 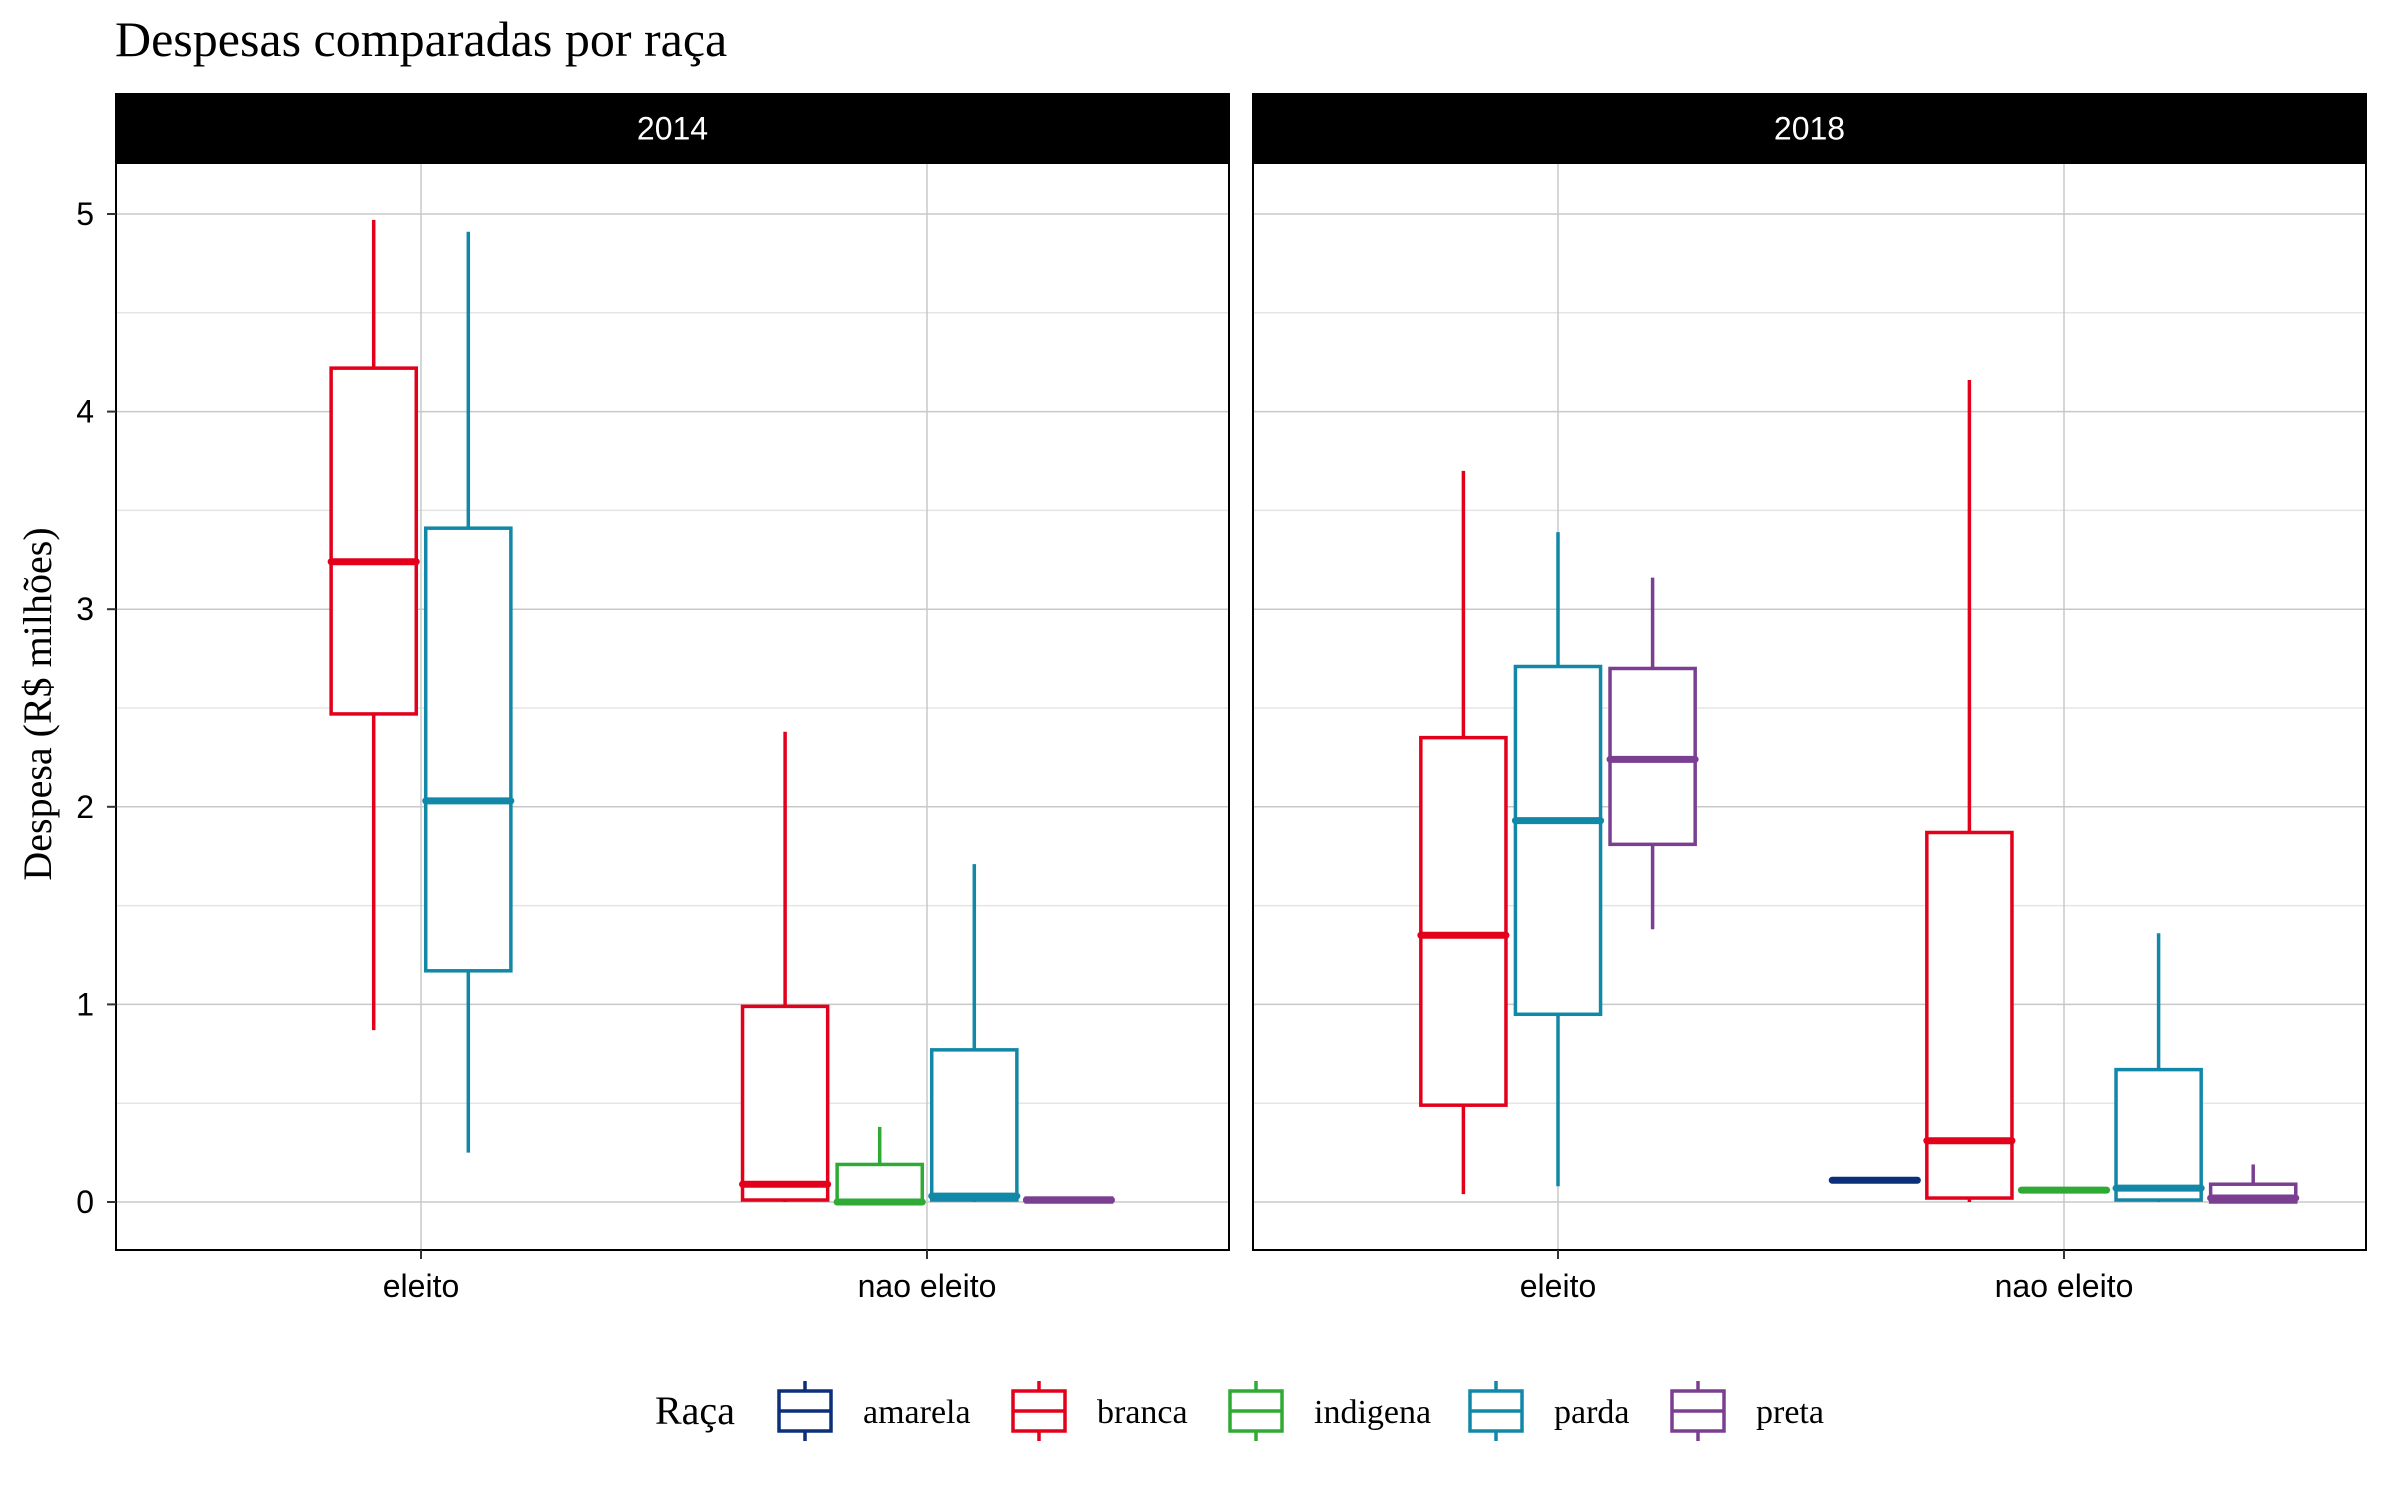 I want to click on legend-label: branca, so click(x=1142, y=1412).